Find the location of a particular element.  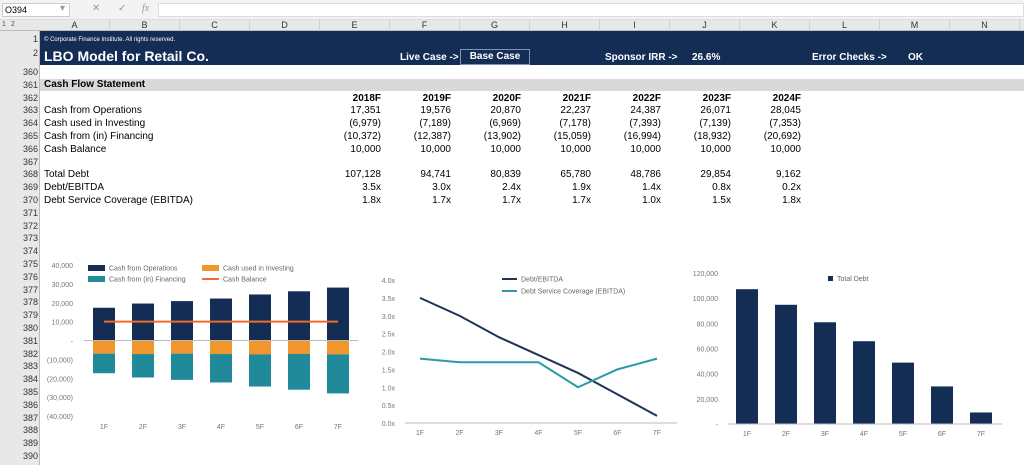

legend-label: Debt Service Coverage (EBITDA) is located at coordinates (573, 292).